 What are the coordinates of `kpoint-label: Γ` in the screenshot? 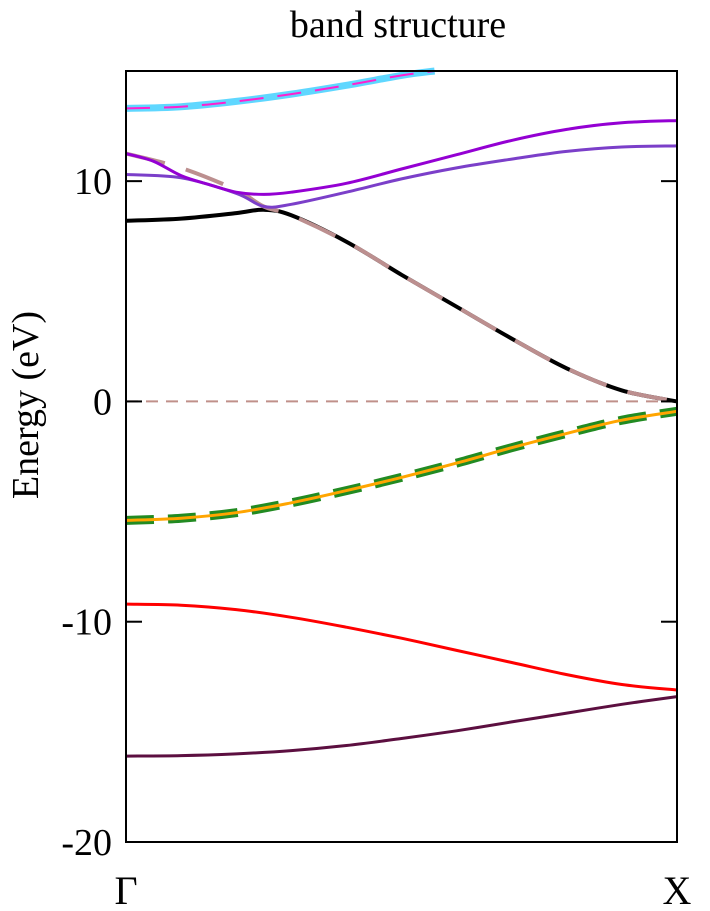 It's located at (125, 889).